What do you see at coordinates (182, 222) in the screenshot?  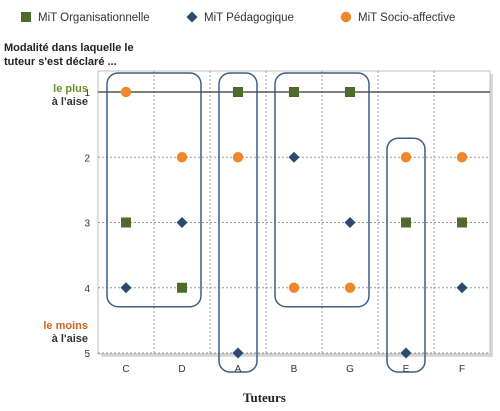 I see `point-diamond-d` at bounding box center [182, 222].